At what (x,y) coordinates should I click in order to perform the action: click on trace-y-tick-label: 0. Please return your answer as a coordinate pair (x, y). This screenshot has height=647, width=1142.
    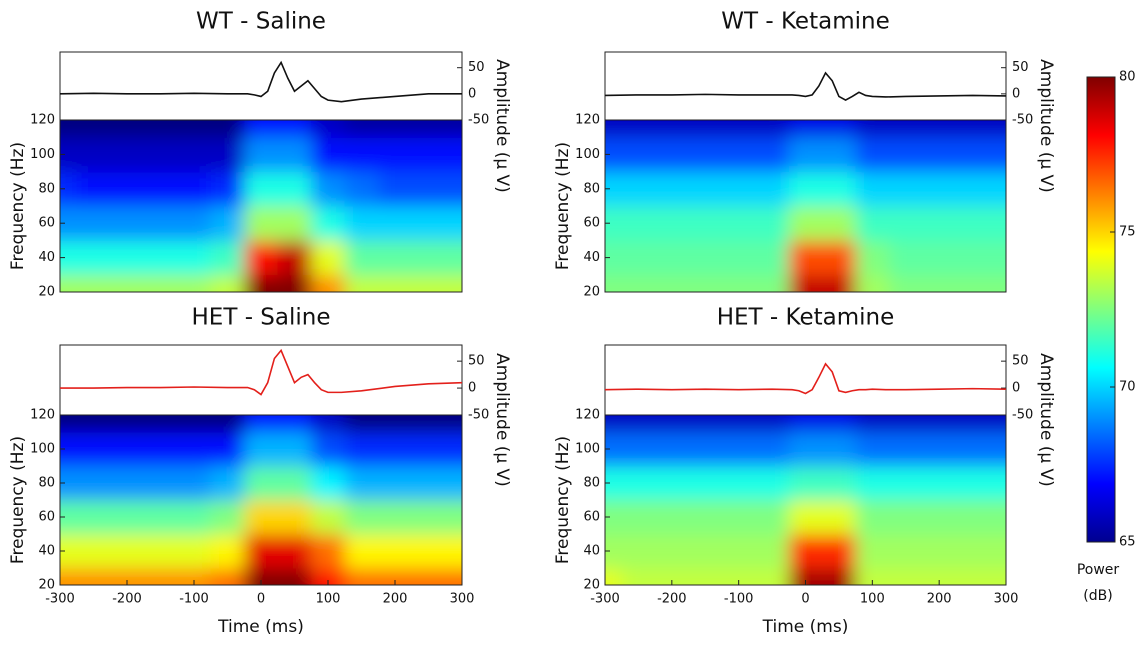
    Looking at the image, I should click on (472, 388).